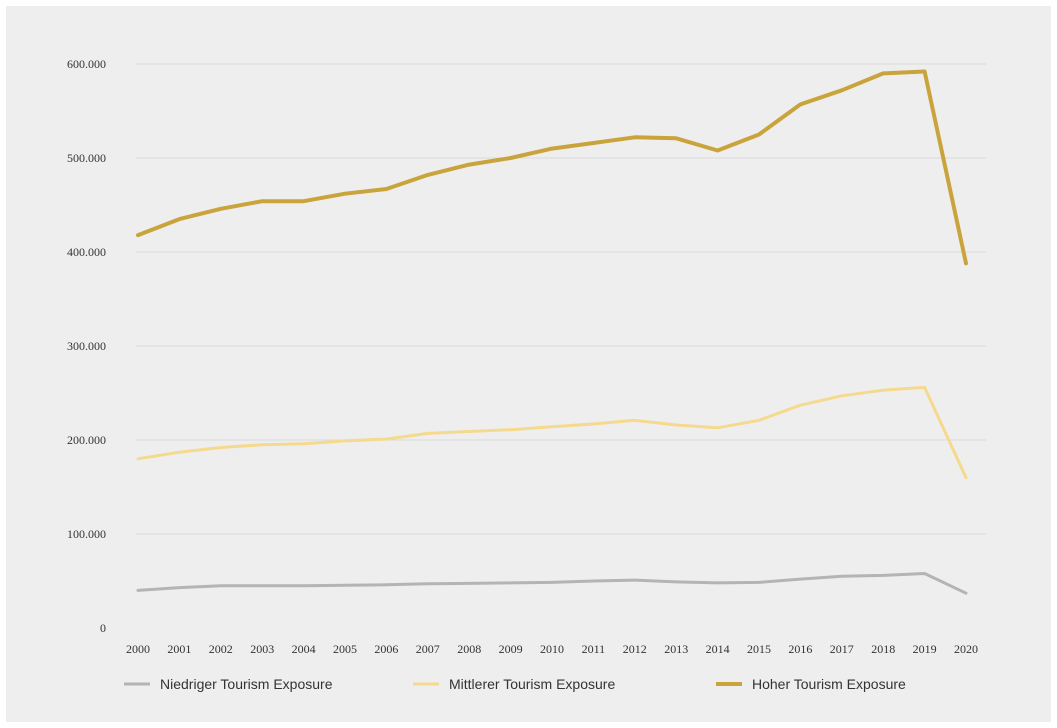  What do you see at coordinates (86, 440) in the screenshot?
I see `y-tick-label: 200.000` at bounding box center [86, 440].